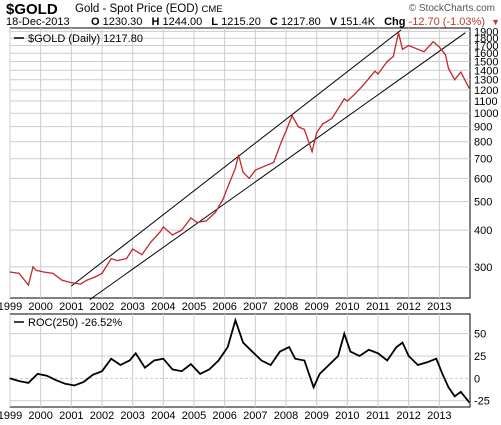 This screenshot has height=425, width=501. I want to click on instrument-name: Gold - Spot Price (EOD) CME, so click(149, 9).